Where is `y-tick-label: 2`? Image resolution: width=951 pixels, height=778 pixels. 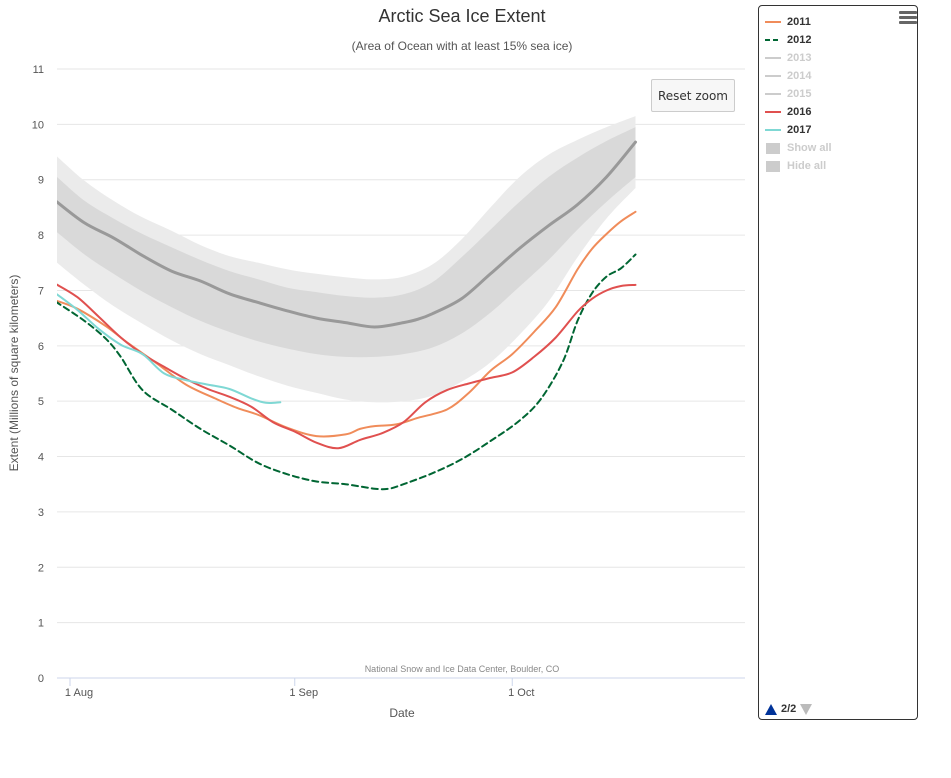 y-tick-label: 2 is located at coordinates (41, 568).